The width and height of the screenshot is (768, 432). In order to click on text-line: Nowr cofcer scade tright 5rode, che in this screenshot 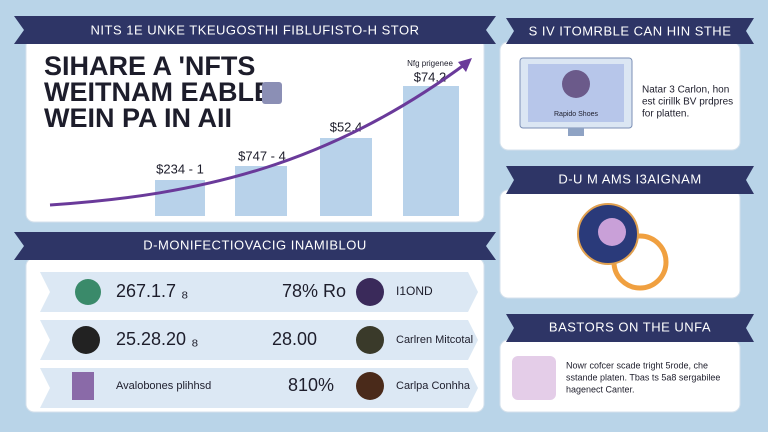, I will do `click(637, 365)`.